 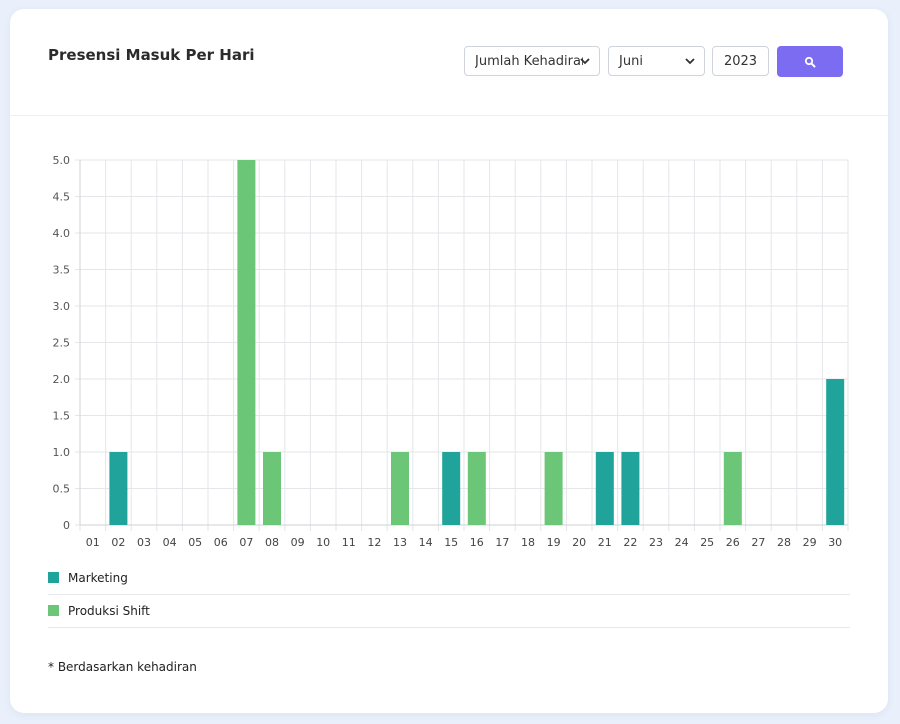 I want to click on month-select-value: Juni, so click(x=631, y=61).